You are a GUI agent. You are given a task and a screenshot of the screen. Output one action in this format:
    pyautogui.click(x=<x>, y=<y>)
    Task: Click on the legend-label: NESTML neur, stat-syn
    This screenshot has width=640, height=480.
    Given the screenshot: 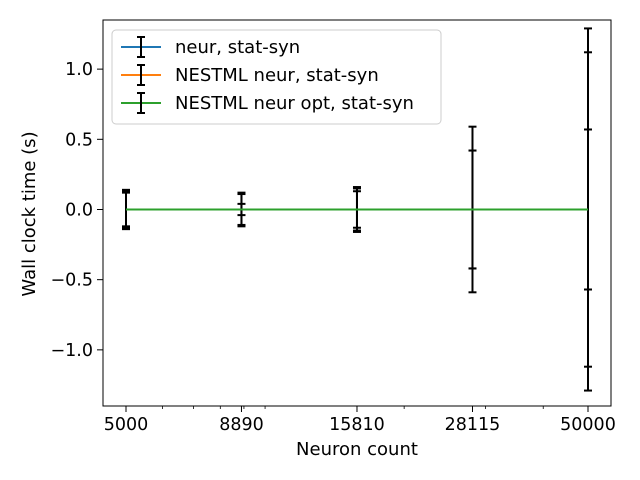 What is the action you would take?
    pyautogui.click(x=277, y=75)
    